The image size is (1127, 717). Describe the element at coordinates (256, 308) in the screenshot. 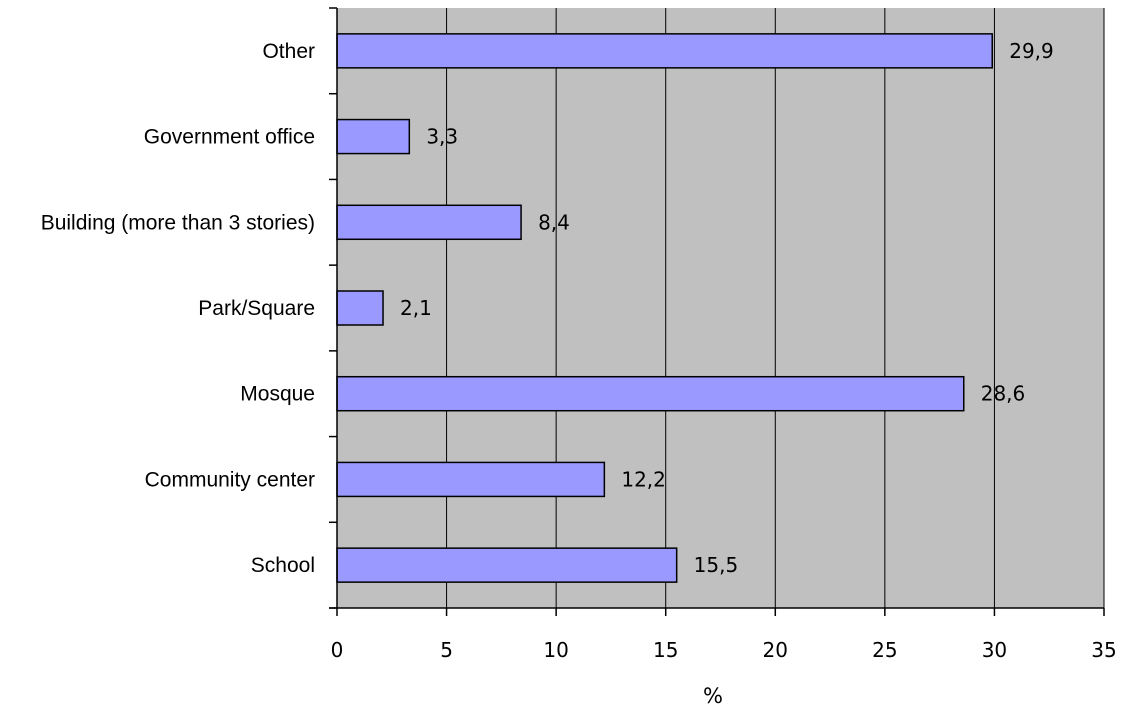

I see `category-label: Park/Square` at that location.